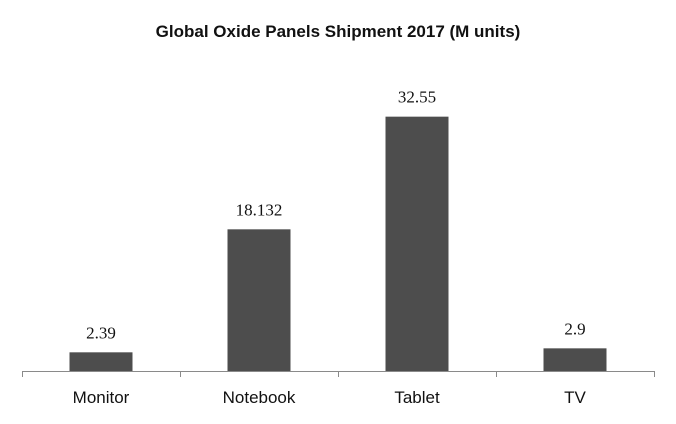  I want to click on data-label-tv: 2.9, so click(574, 328).